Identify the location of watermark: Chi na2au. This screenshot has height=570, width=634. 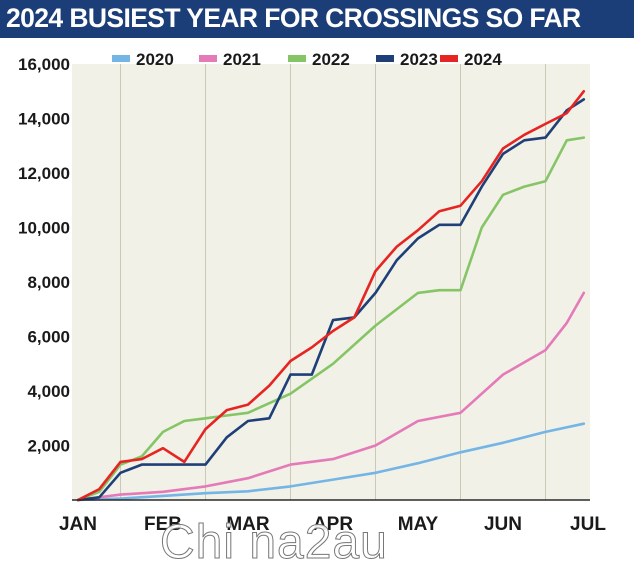
(274, 543).